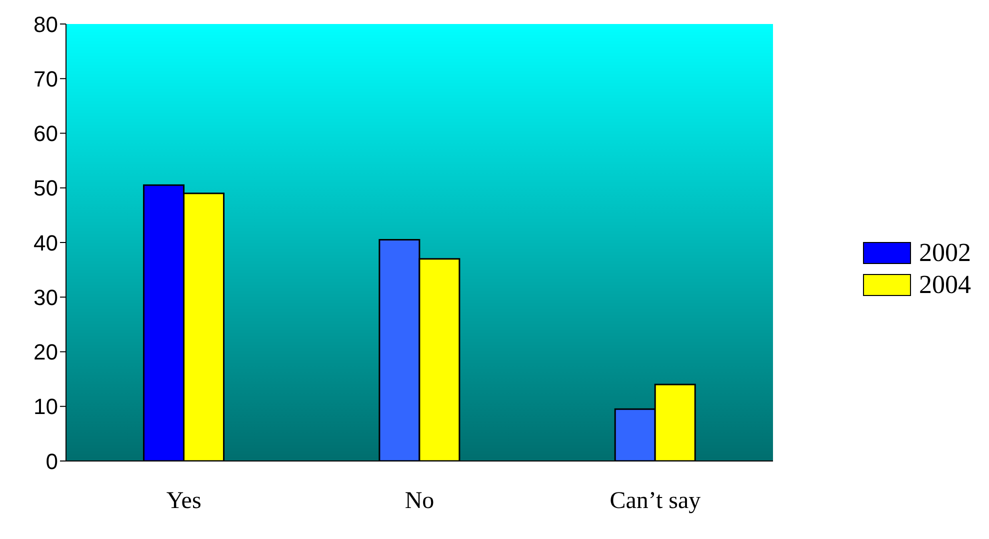 The width and height of the screenshot is (989, 539). What do you see at coordinates (46, 188) in the screenshot?
I see `y-tick-label: 50` at bounding box center [46, 188].